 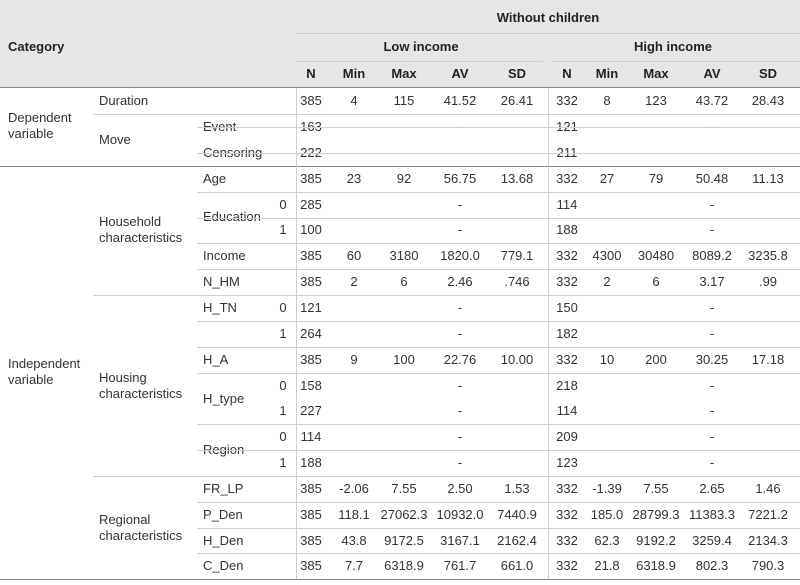 What do you see at coordinates (115, 139) in the screenshot?
I see `group-move: Move` at bounding box center [115, 139].